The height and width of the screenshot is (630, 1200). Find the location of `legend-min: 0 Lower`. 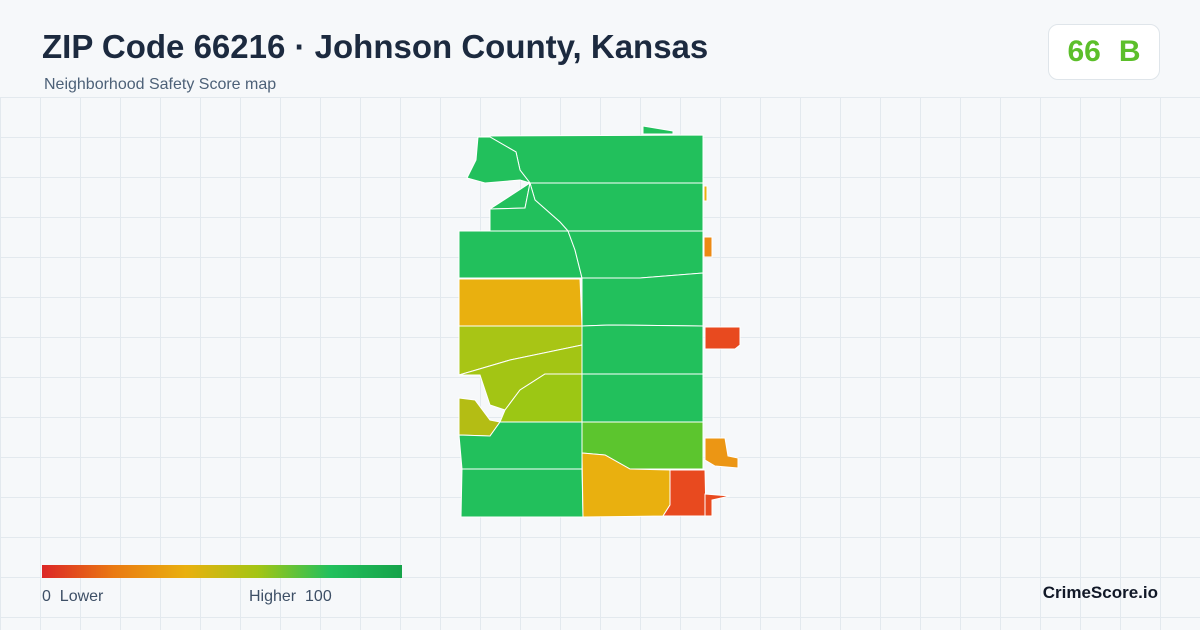

legend-min: 0 Lower is located at coordinates (72, 597).